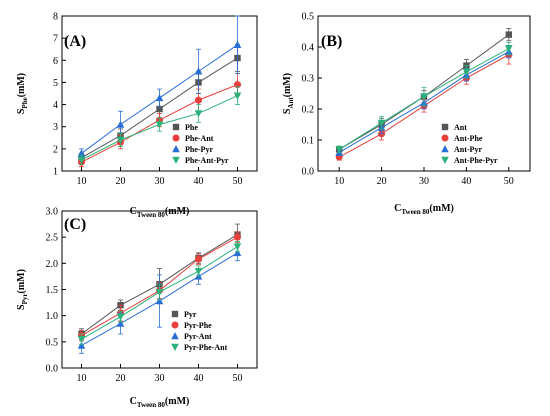 This screenshot has height=416, width=550. What do you see at coordinates (198, 336) in the screenshot?
I see `legend-label: Pyr-Ant` at bounding box center [198, 336].